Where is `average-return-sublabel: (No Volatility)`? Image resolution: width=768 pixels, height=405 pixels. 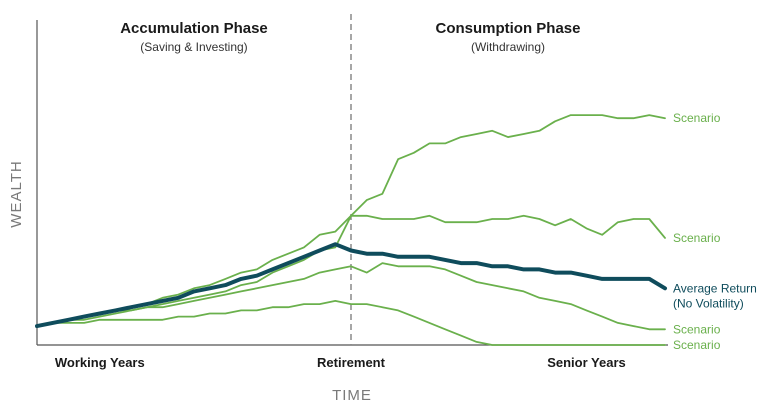
average-return-sublabel: (No Volatility) is located at coordinates (708, 303).